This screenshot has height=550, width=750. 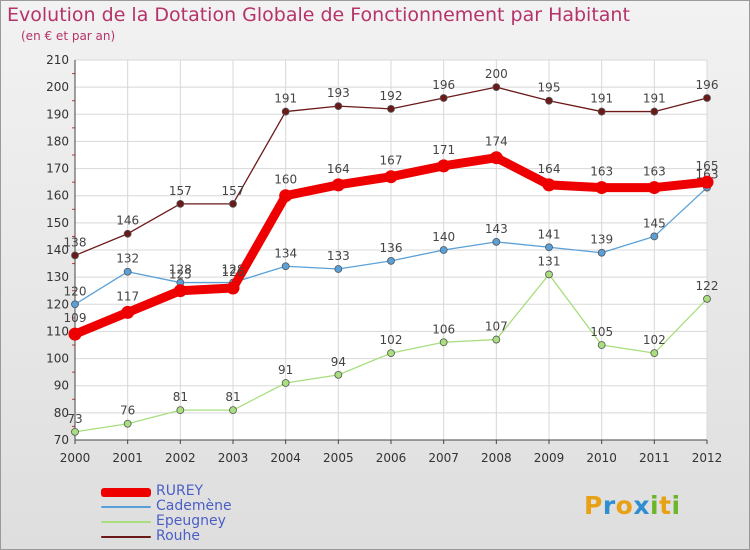 I want to click on data-label-cademene: 143, so click(x=496, y=229).